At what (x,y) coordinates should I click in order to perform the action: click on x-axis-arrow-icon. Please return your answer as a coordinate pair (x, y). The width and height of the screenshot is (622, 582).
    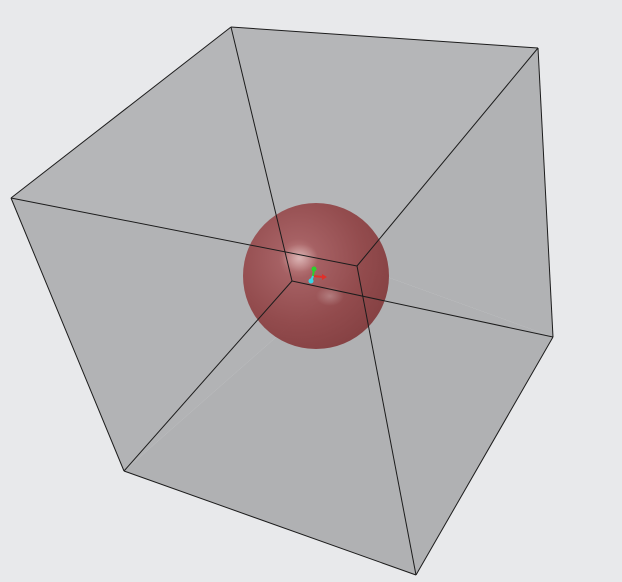
    Looking at the image, I should click on (324, 277).